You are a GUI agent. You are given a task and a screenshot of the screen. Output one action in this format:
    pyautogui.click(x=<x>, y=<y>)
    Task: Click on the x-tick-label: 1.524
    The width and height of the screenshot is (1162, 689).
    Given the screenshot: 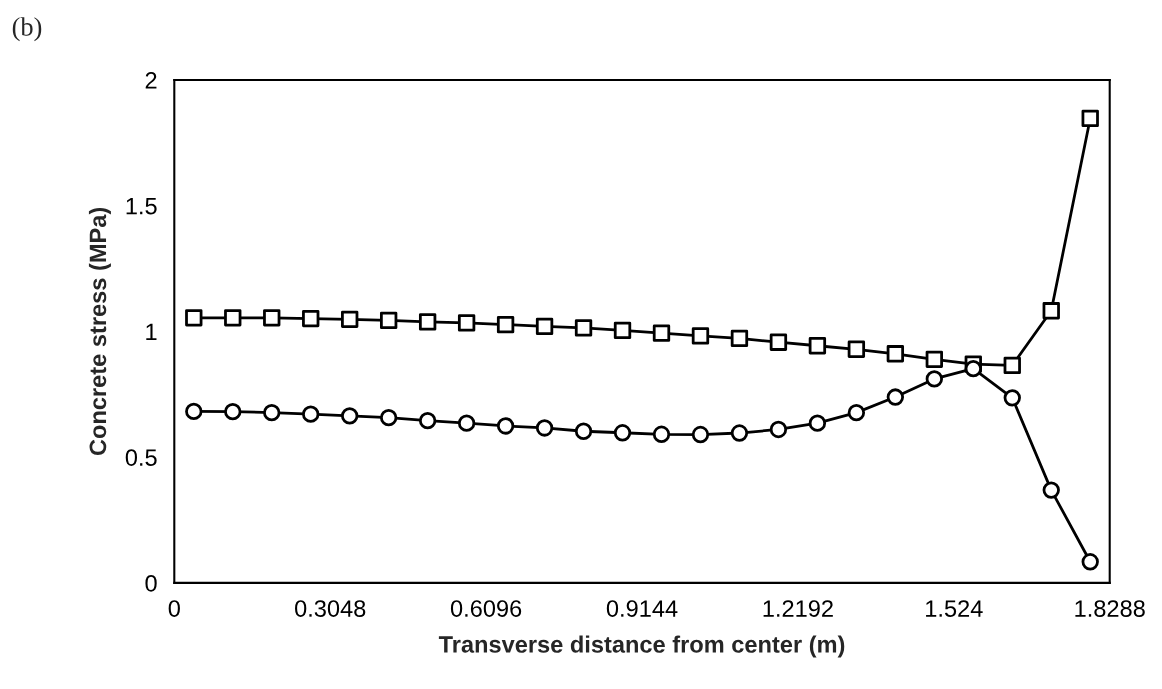 What is the action you would take?
    pyautogui.click(x=954, y=608)
    